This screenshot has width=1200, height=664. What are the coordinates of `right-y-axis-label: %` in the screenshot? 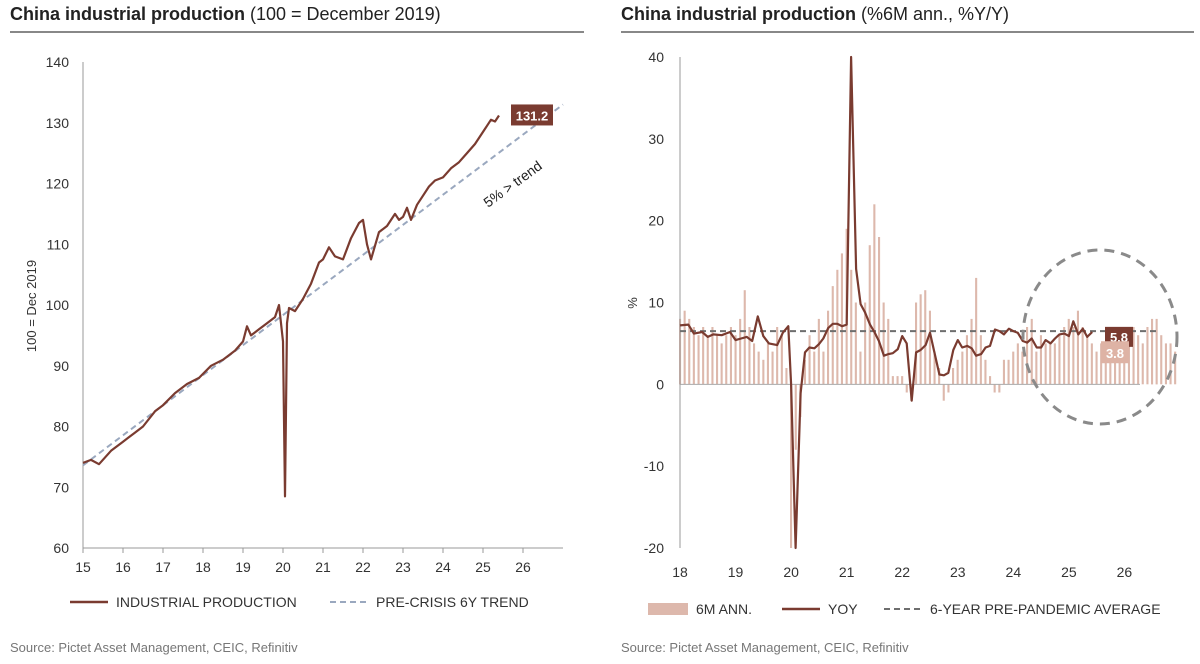 It's located at (632, 303).